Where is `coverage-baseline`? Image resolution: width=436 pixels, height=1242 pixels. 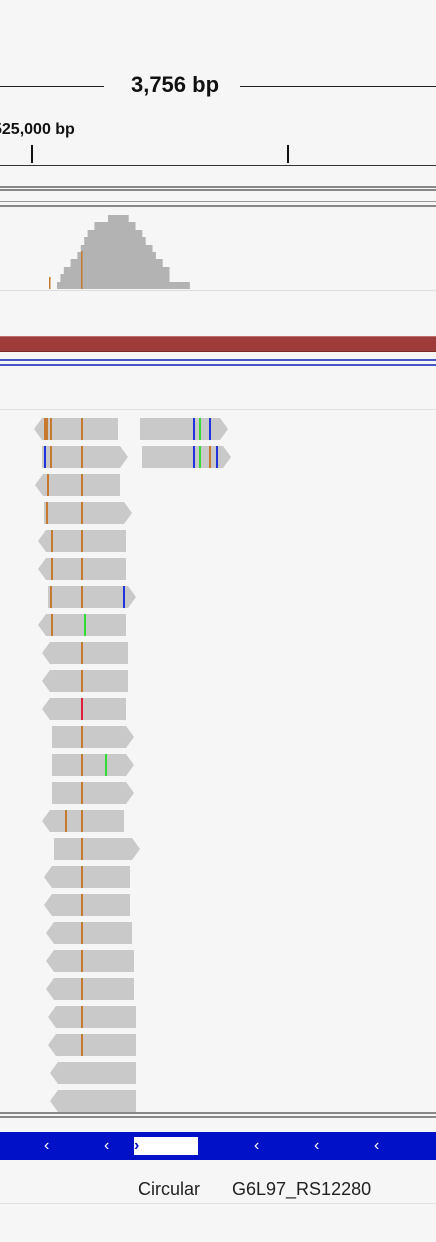 coverage-baseline is located at coordinates (218, 290).